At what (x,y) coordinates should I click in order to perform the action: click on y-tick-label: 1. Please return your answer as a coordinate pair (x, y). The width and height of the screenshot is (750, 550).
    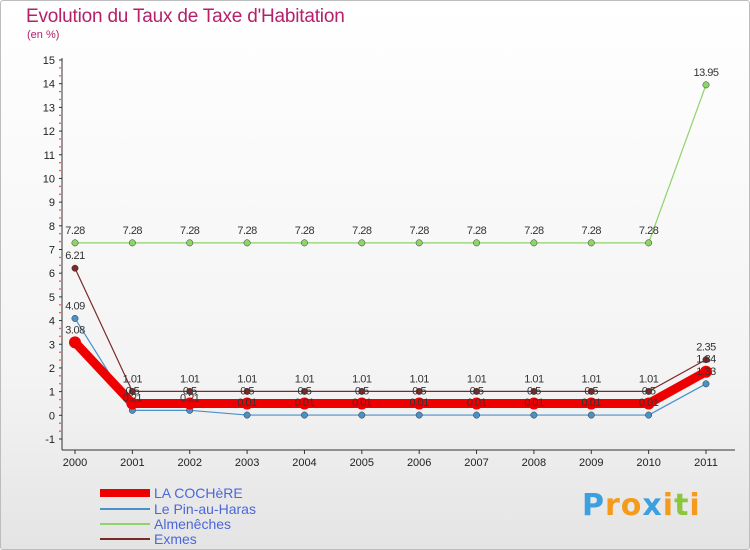
    Looking at the image, I should click on (52, 393).